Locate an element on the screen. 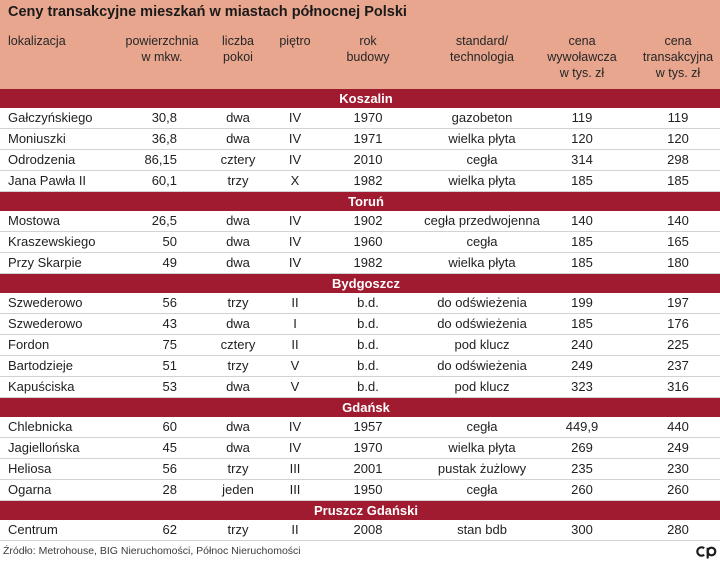 This screenshot has width=720, height=562. location-cell: Kapuściska is located at coordinates (41, 386).